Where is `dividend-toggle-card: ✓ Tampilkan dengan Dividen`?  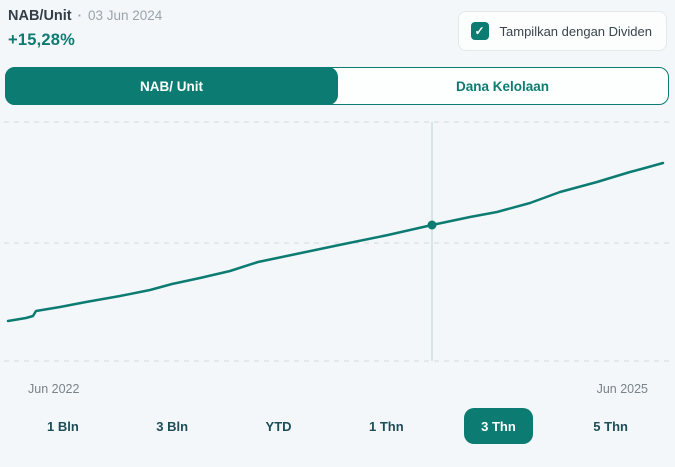 dividend-toggle-card: ✓ Tampilkan dengan Dividen is located at coordinates (562, 31).